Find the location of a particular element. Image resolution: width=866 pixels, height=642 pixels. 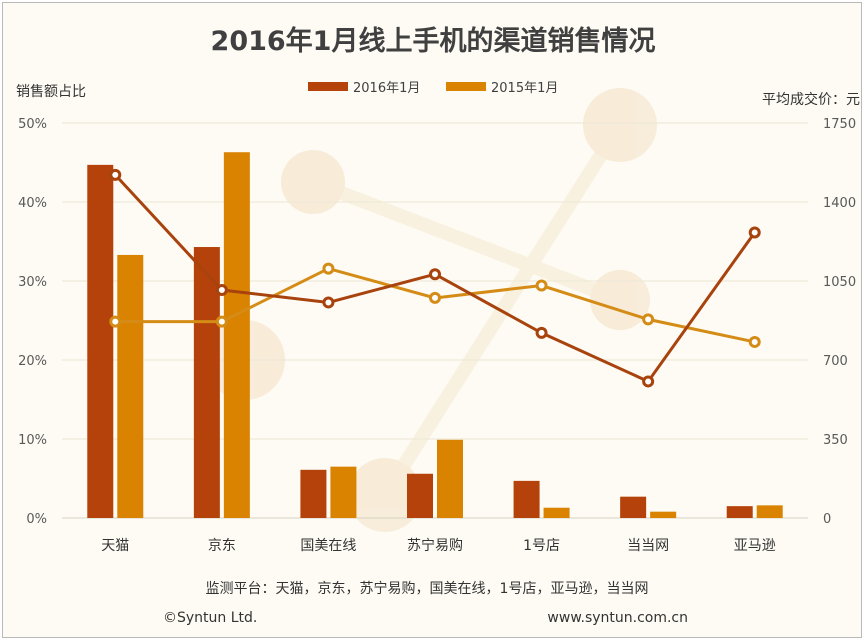

right-tick-label: 0 is located at coordinates (827, 519).